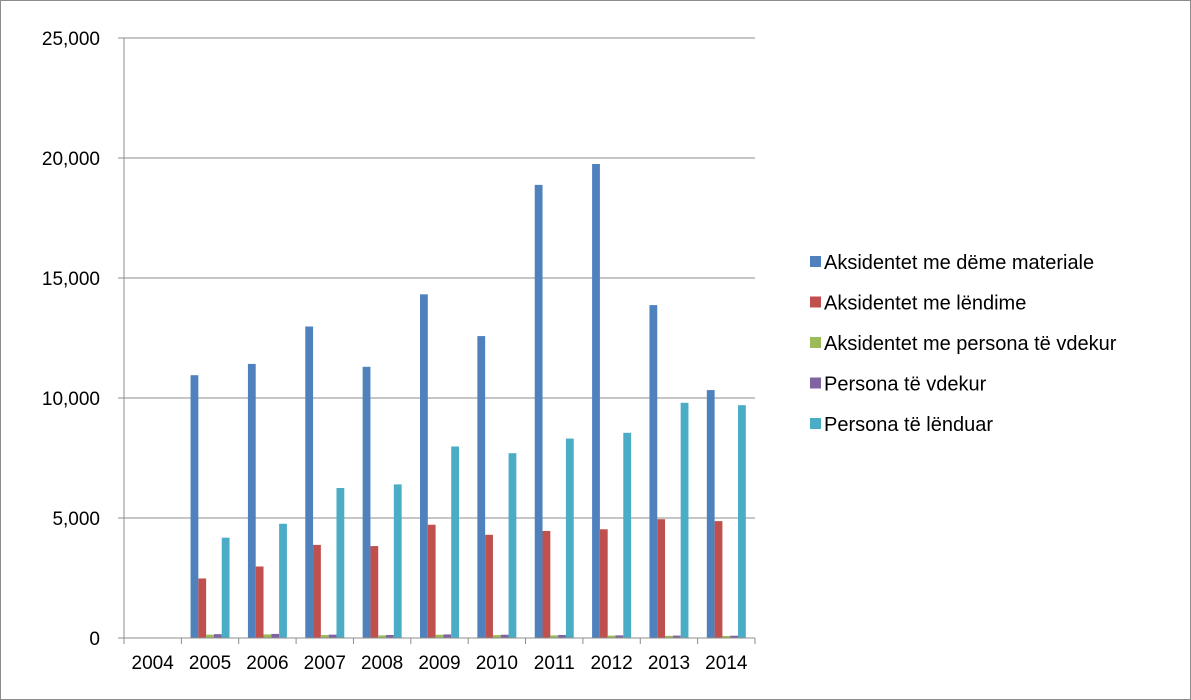 The height and width of the screenshot is (700, 1191). Describe the element at coordinates (94, 639) in the screenshot. I see `y-tick-label: 0` at that location.